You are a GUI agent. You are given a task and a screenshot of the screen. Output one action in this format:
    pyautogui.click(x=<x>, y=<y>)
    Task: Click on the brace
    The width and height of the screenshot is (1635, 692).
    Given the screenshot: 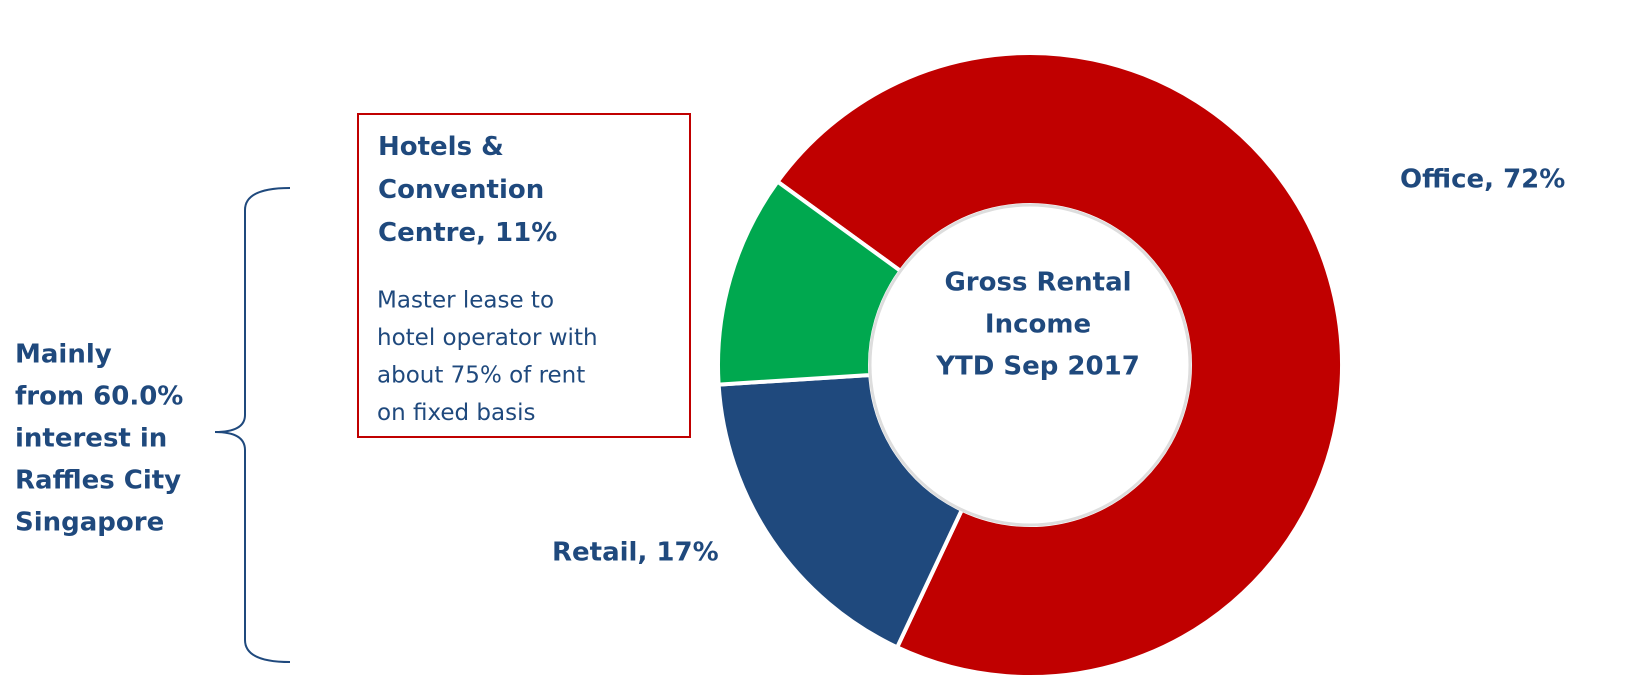 What is the action you would take?
    pyautogui.click(x=252, y=425)
    